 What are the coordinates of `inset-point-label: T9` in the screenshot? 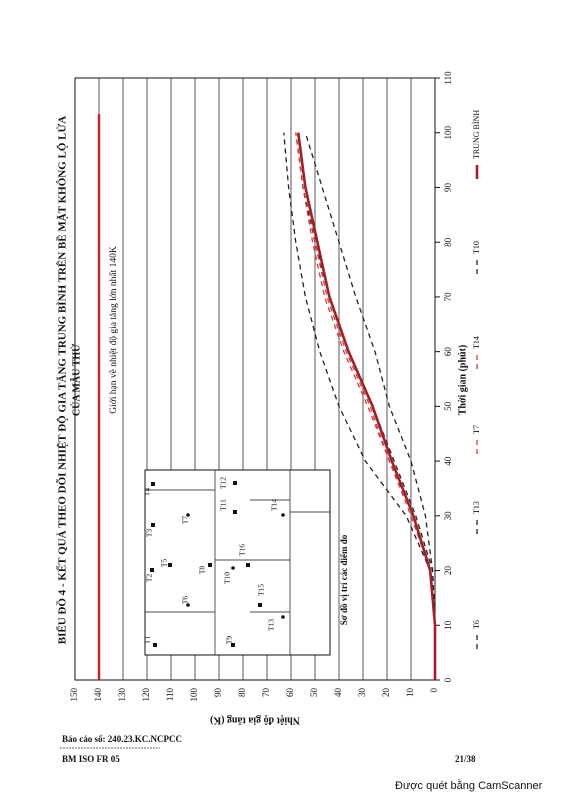 It's located at (229, 640).